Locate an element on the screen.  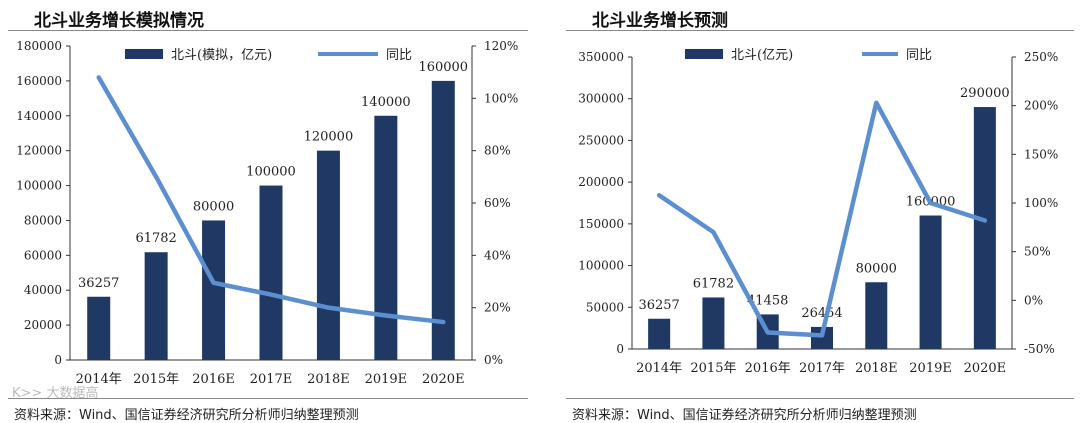
chart2-left-tick-label: 350000 is located at coordinates (601, 57).